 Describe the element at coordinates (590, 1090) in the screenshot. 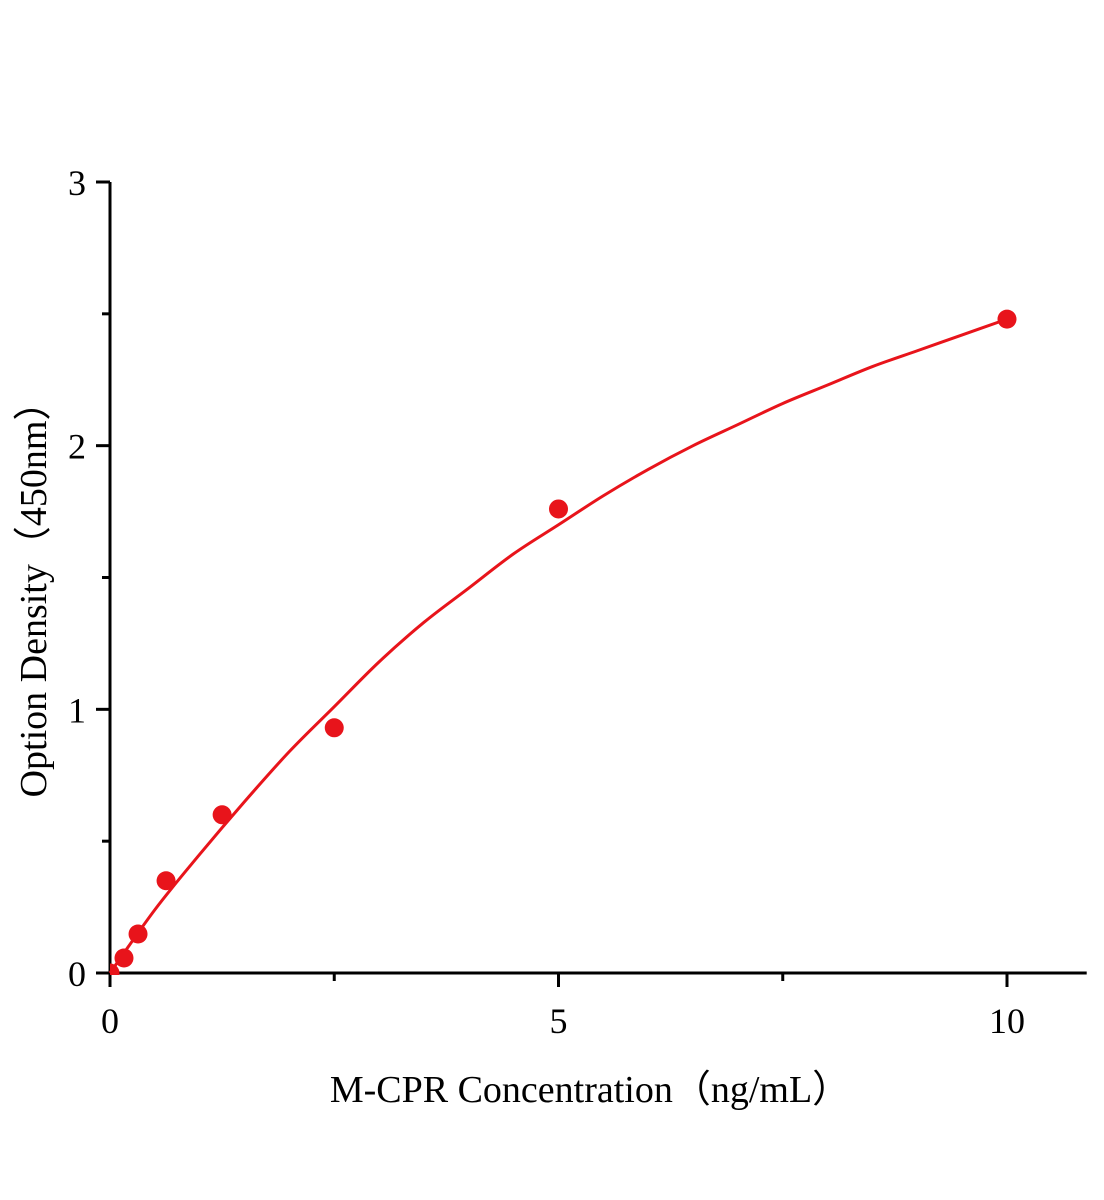

I see `x-axis-label: M-CPR Concentration（ng/mL）` at that location.